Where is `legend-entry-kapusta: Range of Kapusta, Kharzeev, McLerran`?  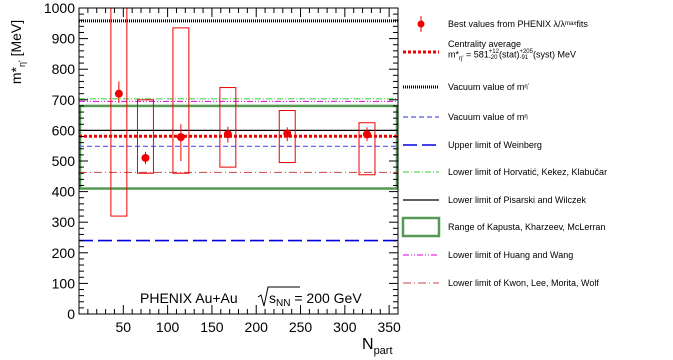 legend-entry-kapusta: Range of Kapusta, Kharzeev, McLerran is located at coordinates (536, 227).